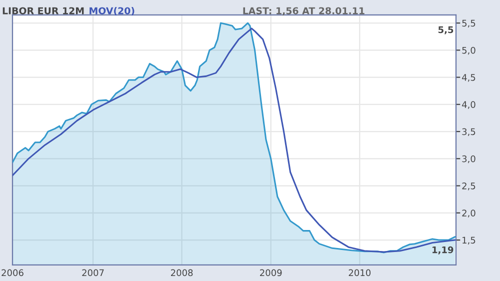 This screenshot has width=500, height=281. Describe the element at coordinates (469, 78) in the screenshot. I see `y-tick-label: 4,5` at that location.